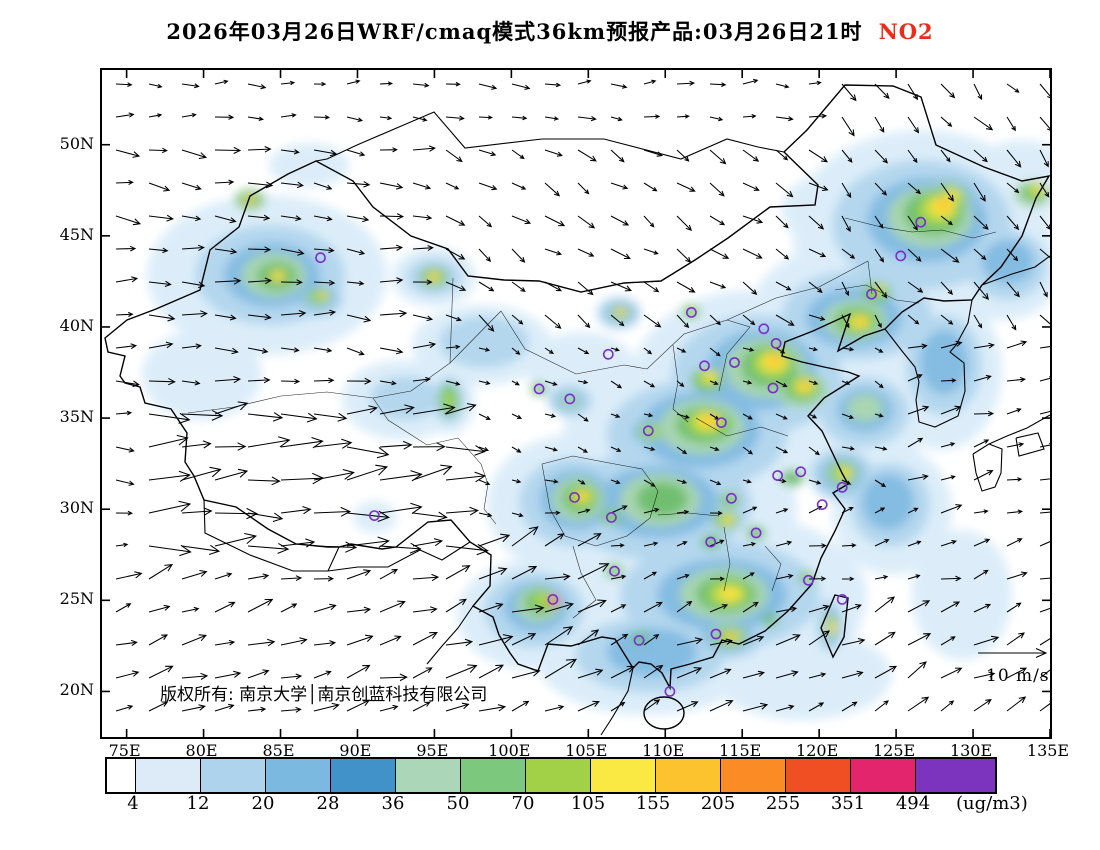 This screenshot has width=1100, height=850. What do you see at coordinates (663, 750) in the screenshot?
I see `lon-axis-label: 110E` at bounding box center [663, 750].